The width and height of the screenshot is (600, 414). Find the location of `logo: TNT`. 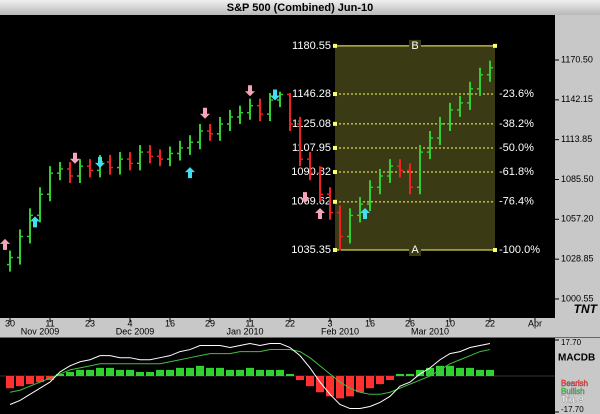

logo: TNT is located at coordinates (586, 309).